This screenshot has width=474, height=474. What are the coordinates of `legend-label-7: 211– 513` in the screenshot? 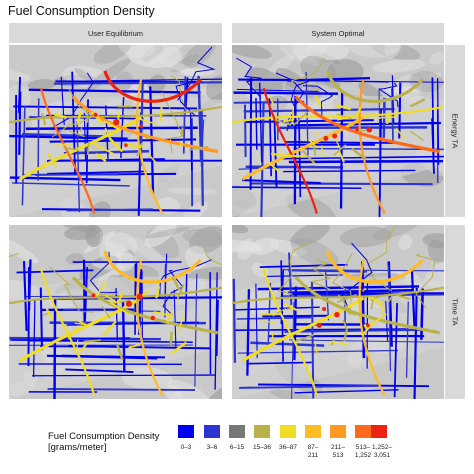 It's located at (338, 451).